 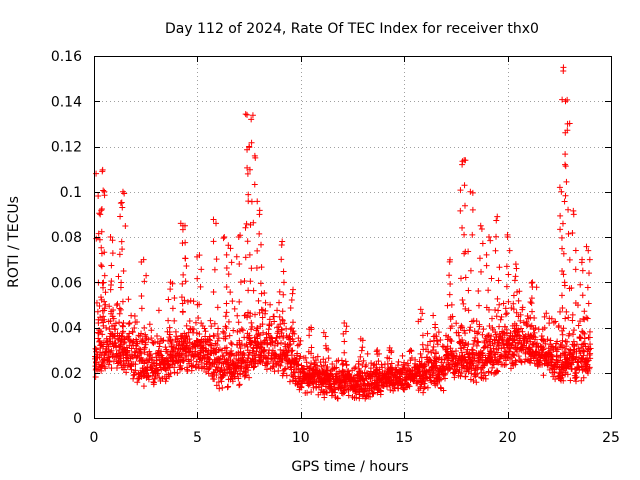 I want to click on x-tick-label: 10, so click(x=301, y=438).